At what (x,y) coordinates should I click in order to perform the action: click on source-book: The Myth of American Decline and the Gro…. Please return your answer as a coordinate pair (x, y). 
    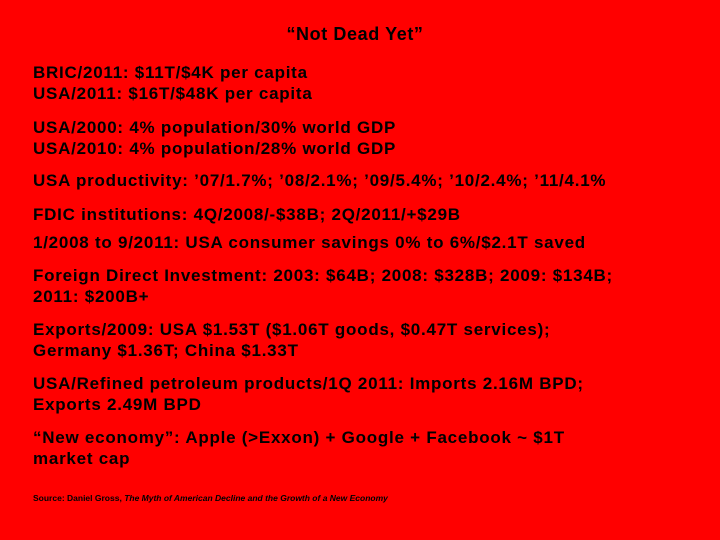
    Looking at the image, I should click on (256, 498).